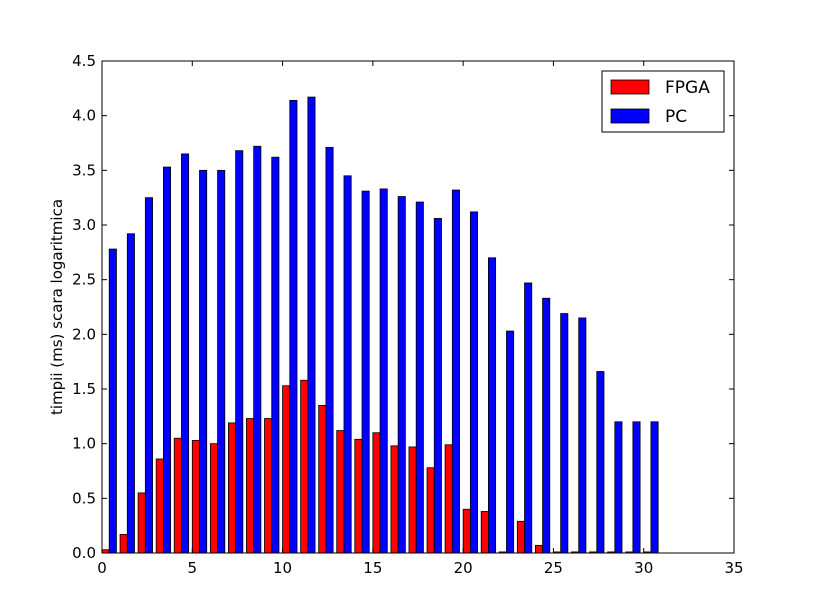  I want to click on x-tick-label: 5, so click(193, 568).